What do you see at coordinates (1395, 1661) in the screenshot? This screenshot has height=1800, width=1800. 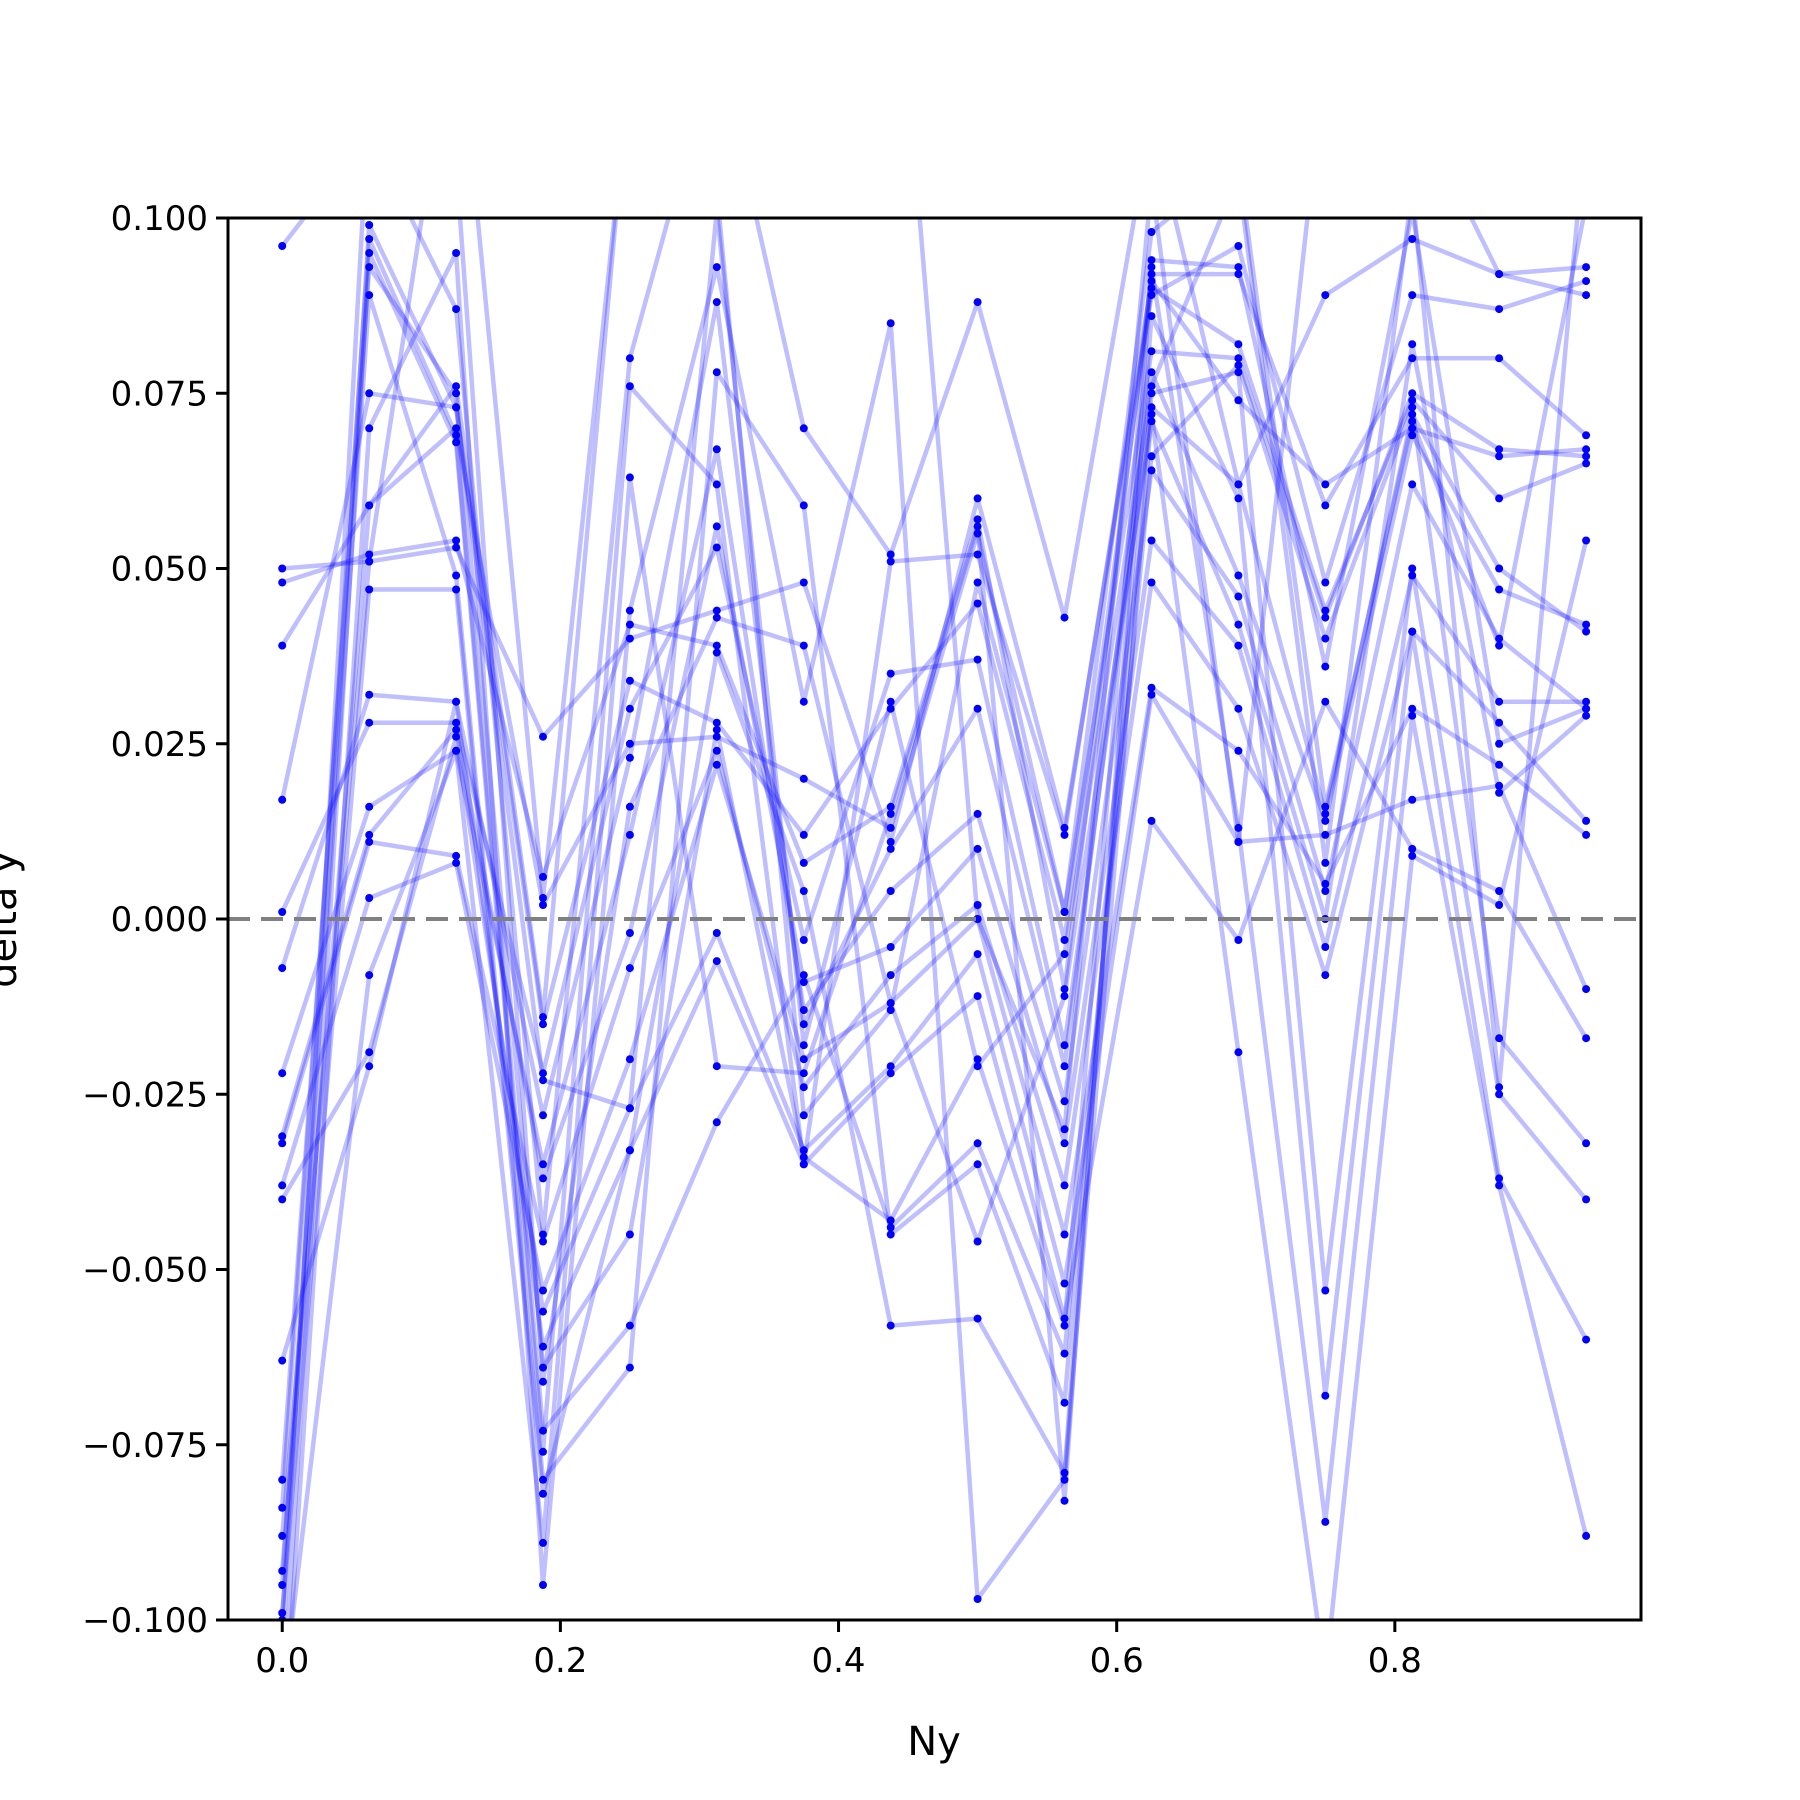 I see `x-tick-label: 0.8` at bounding box center [1395, 1661].